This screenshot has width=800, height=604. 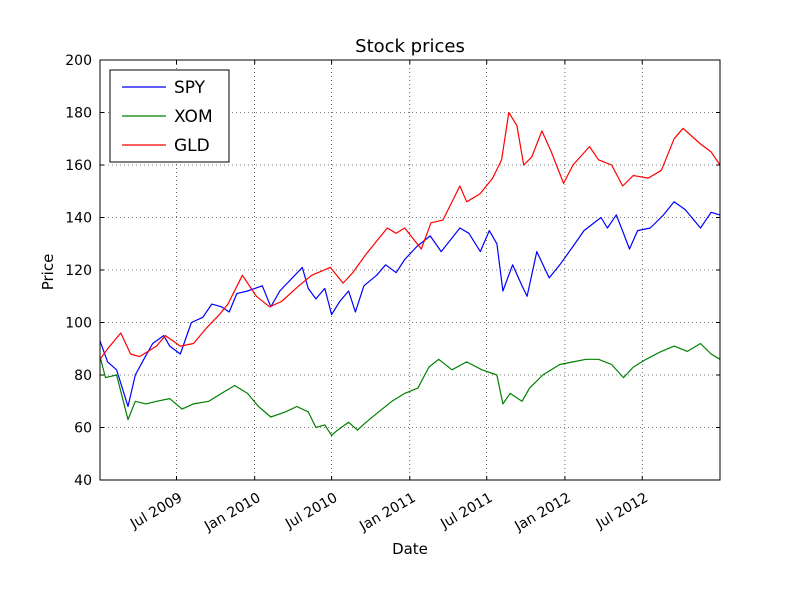 What do you see at coordinates (542, 512) in the screenshot?
I see `x-tick-label: Jan 2012` at bounding box center [542, 512].